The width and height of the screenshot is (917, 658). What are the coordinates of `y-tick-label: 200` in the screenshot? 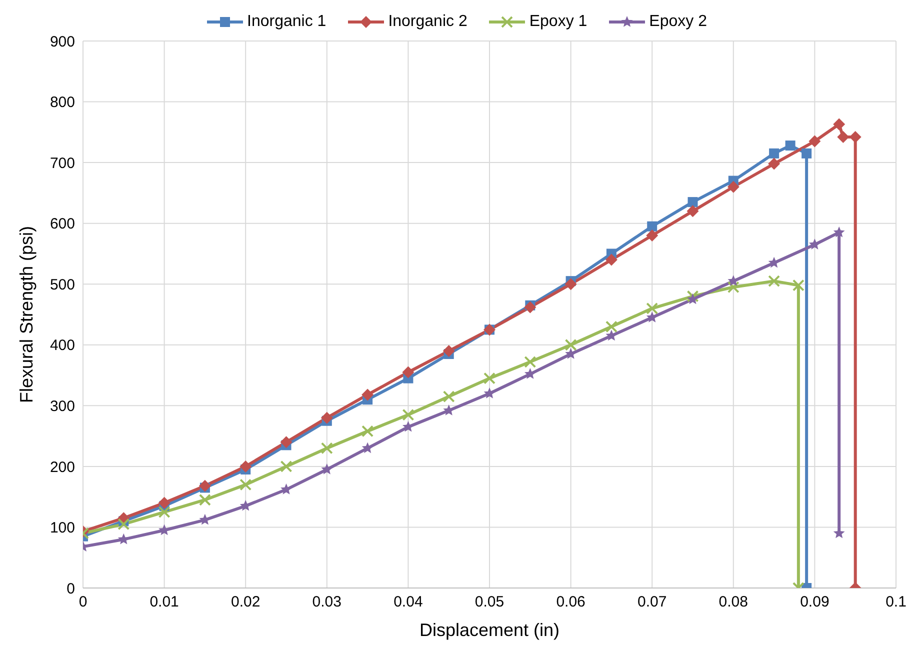 It's located at (62, 467).